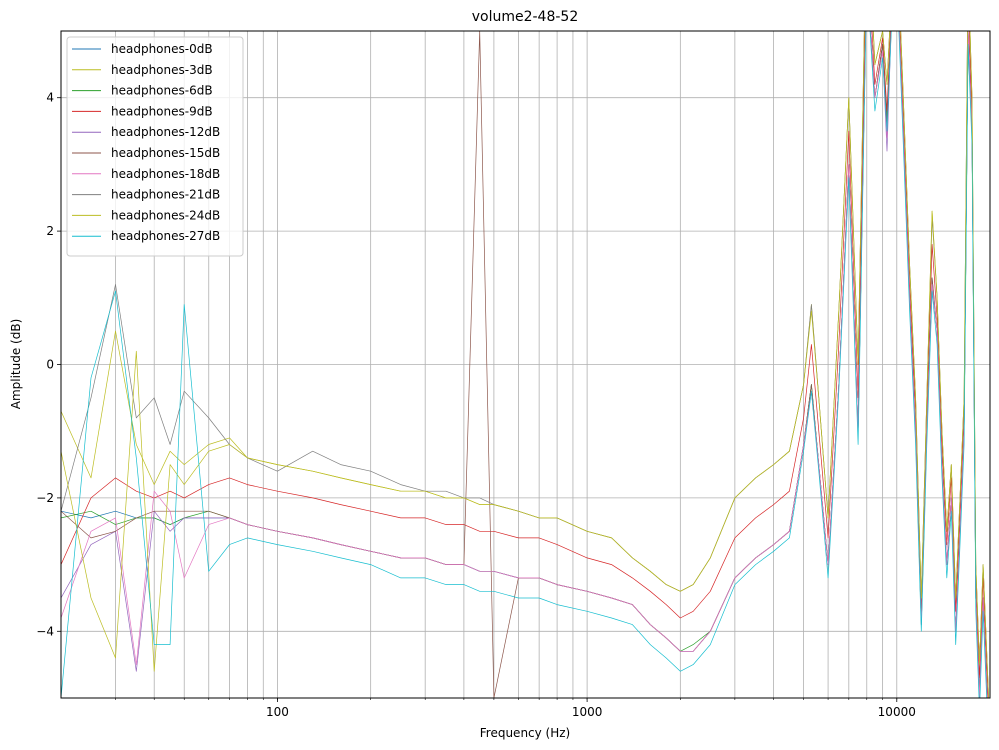  Describe the element at coordinates (165, 195) in the screenshot. I see `legend-label: headphones-21dB` at that location.